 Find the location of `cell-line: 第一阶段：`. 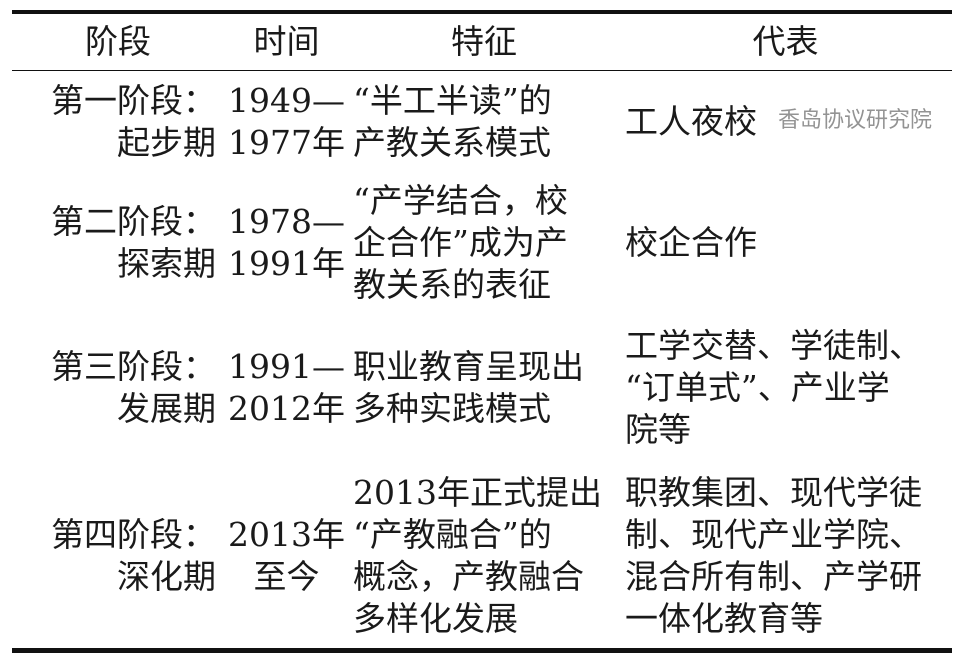

cell-line: 第一阶段： is located at coordinates (133, 100).